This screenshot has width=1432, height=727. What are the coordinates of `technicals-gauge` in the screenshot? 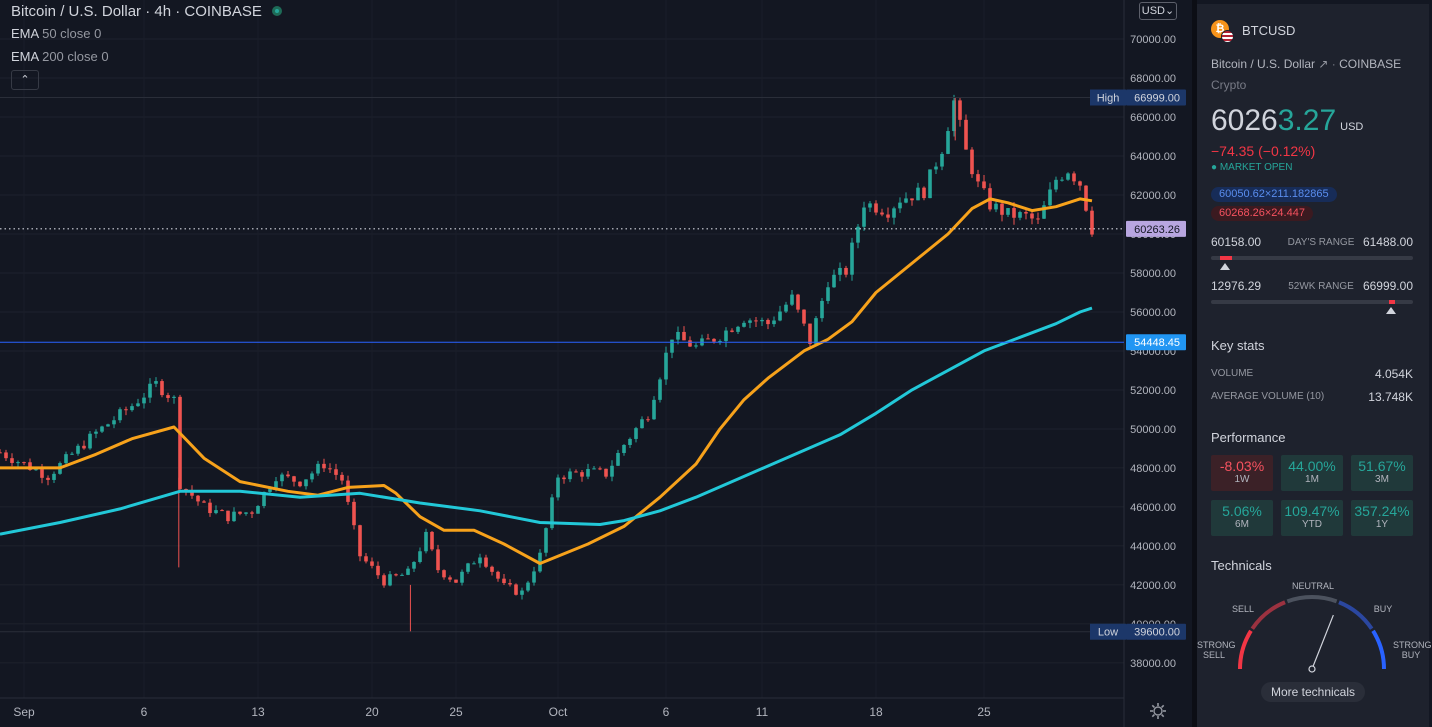 It's located at (1313, 629).